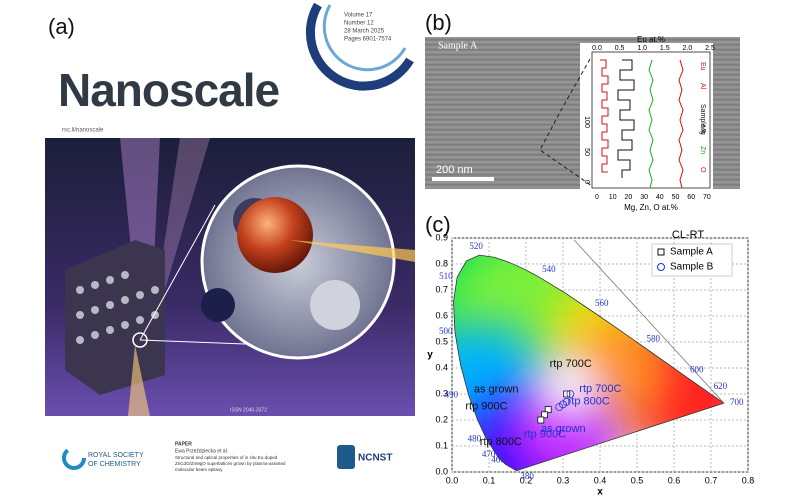 The width and height of the screenshot is (800, 500). Describe the element at coordinates (644, 197) in the screenshot. I see `profile-bottom-tick: 30` at that location.